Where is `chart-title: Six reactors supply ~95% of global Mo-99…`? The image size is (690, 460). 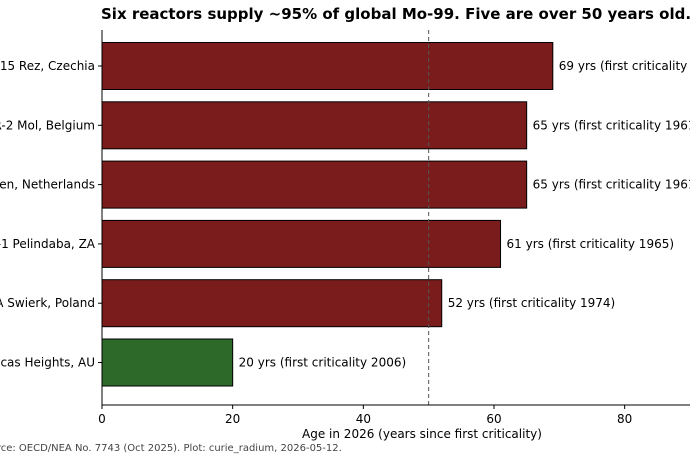 chart-title: Six reactors supply ~95% of global Mo-99… is located at coordinates (395, 14).